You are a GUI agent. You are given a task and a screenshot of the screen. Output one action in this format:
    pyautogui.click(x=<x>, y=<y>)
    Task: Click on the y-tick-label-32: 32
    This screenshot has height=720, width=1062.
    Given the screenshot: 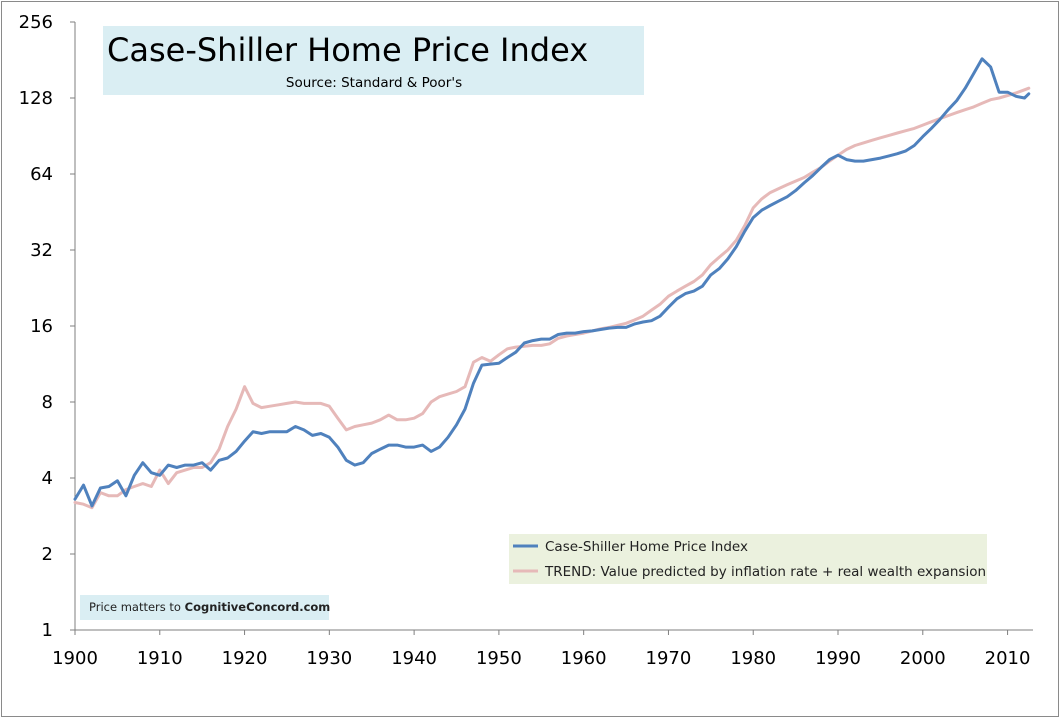 What is the action you would take?
    pyautogui.click(x=41, y=250)
    